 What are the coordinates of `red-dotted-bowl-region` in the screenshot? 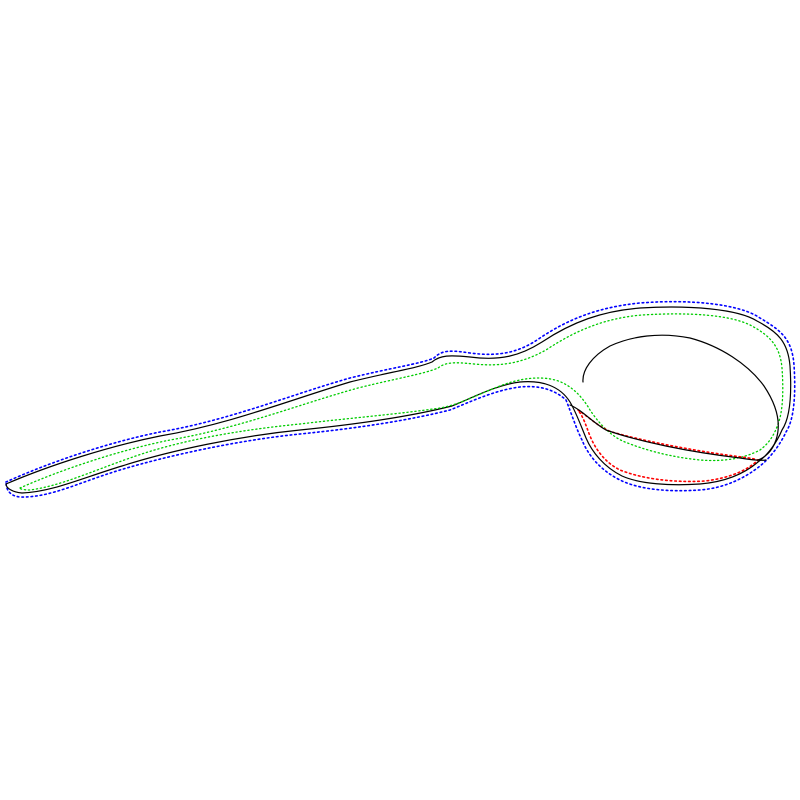 It's located at (668, 446).